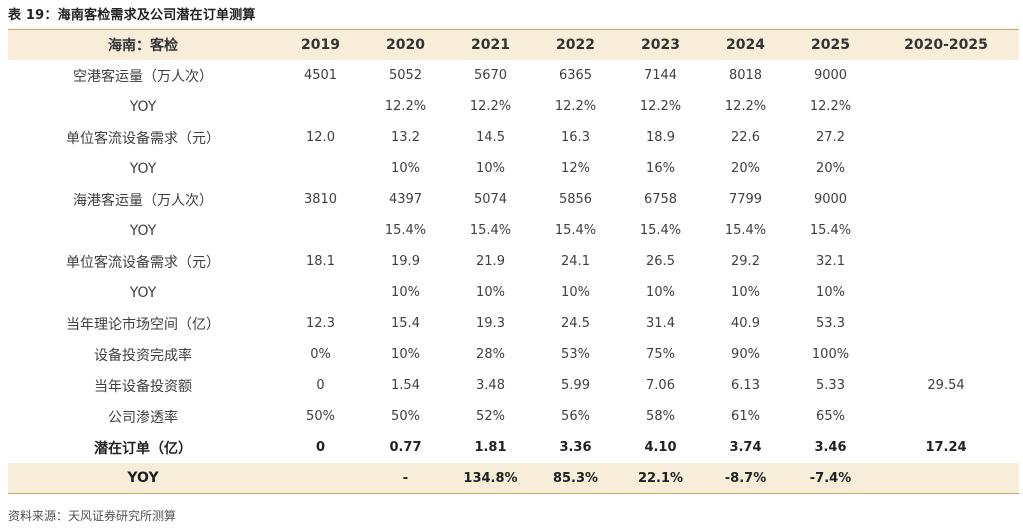  What do you see at coordinates (660, 168) in the screenshot?
I see `table-cell: 16%` at bounding box center [660, 168].